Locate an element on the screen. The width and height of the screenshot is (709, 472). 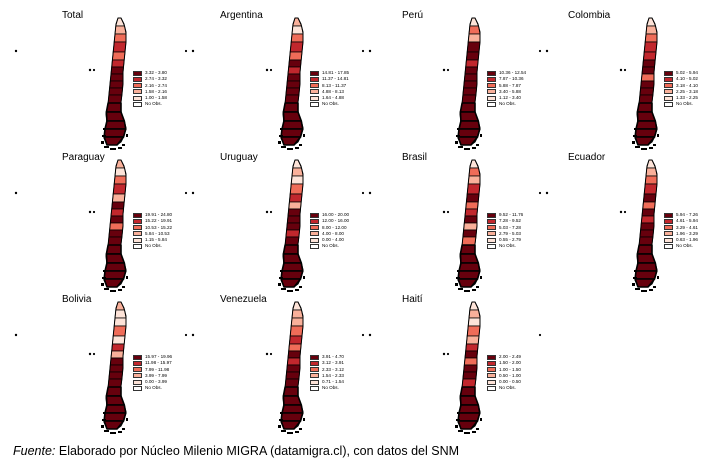
legend-label: 8.13 - 11.37 is located at coordinates (334, 85).